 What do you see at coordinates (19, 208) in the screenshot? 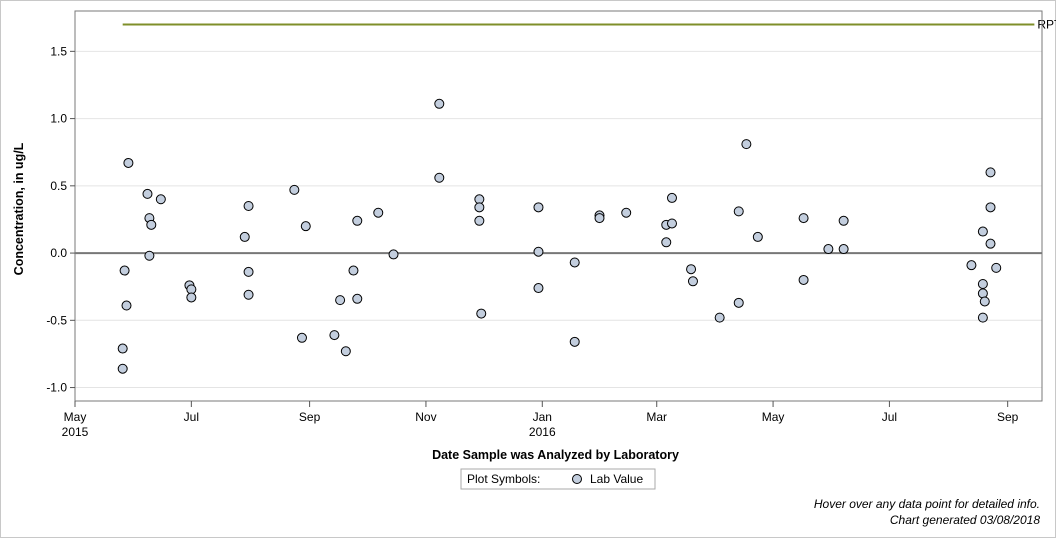
I see `y-axis-title: Concentration, in ug/L` at bounding box center [19, 208].